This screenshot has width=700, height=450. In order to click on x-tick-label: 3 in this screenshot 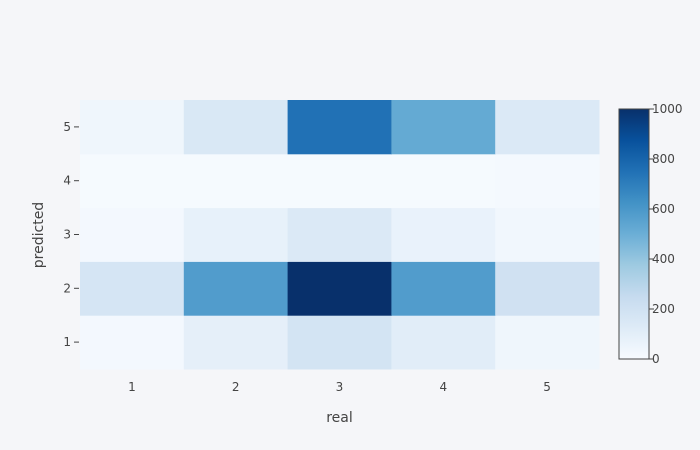, I will do `click(340, 387)`.